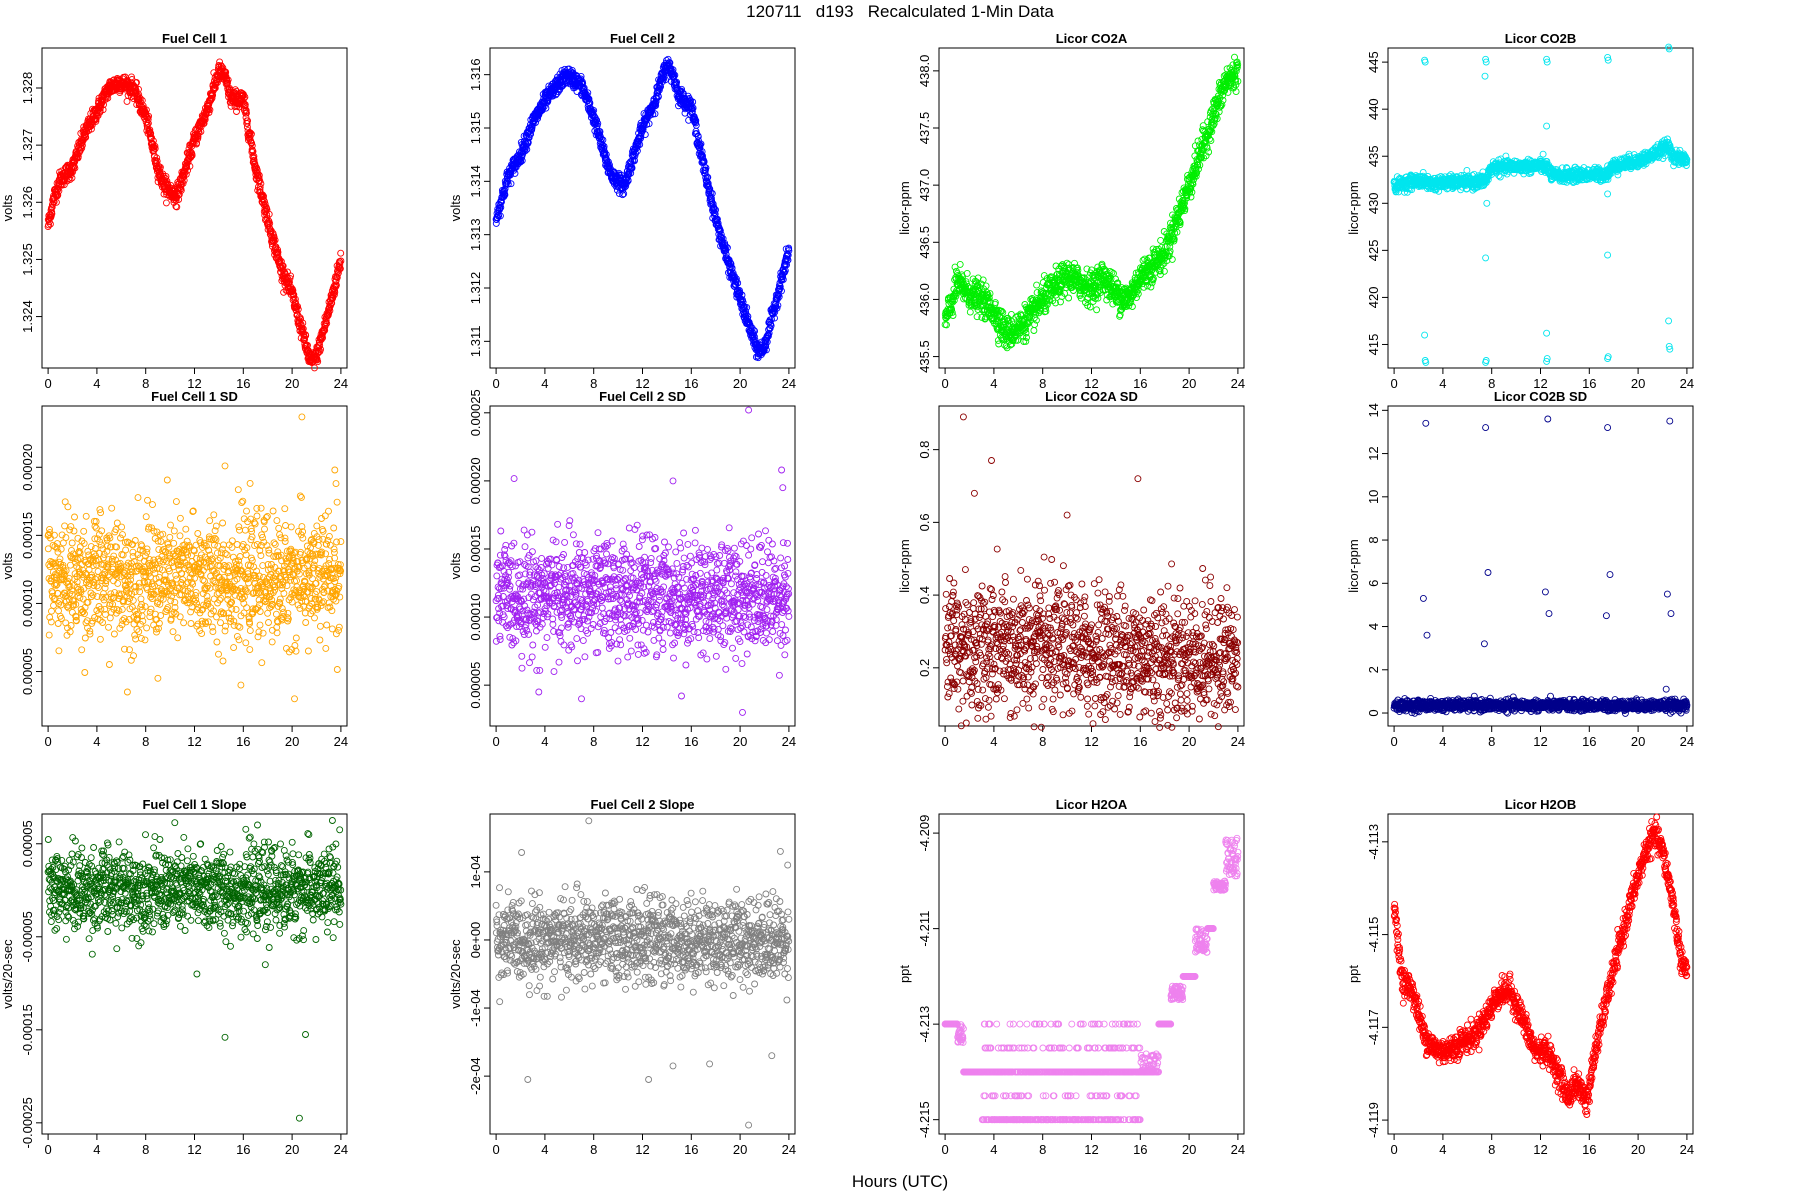 Image resolution: width=1800 pixels, height=1200 pixels. I want to click on y-tick-label: 1.324, so click(27, 316).